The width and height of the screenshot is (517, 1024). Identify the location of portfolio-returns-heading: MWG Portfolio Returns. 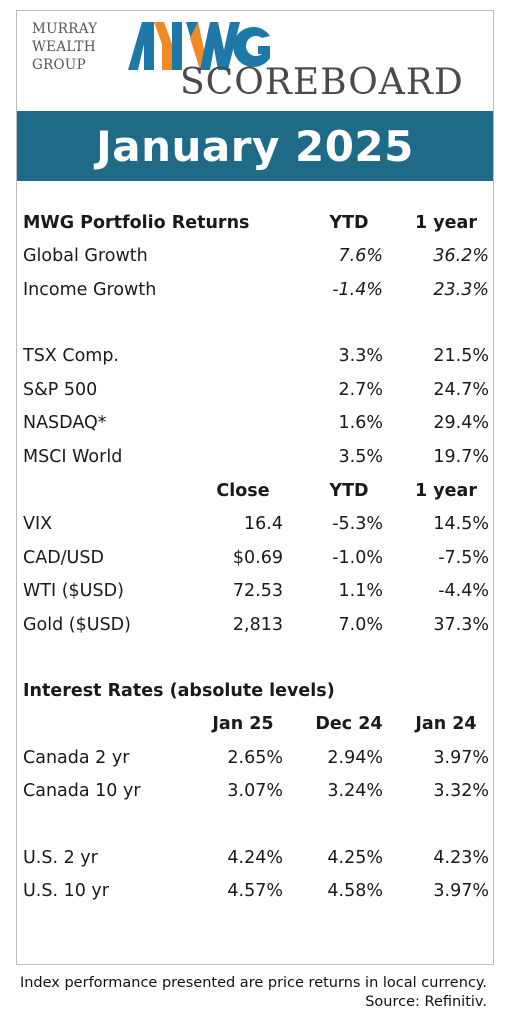
(136, 223).